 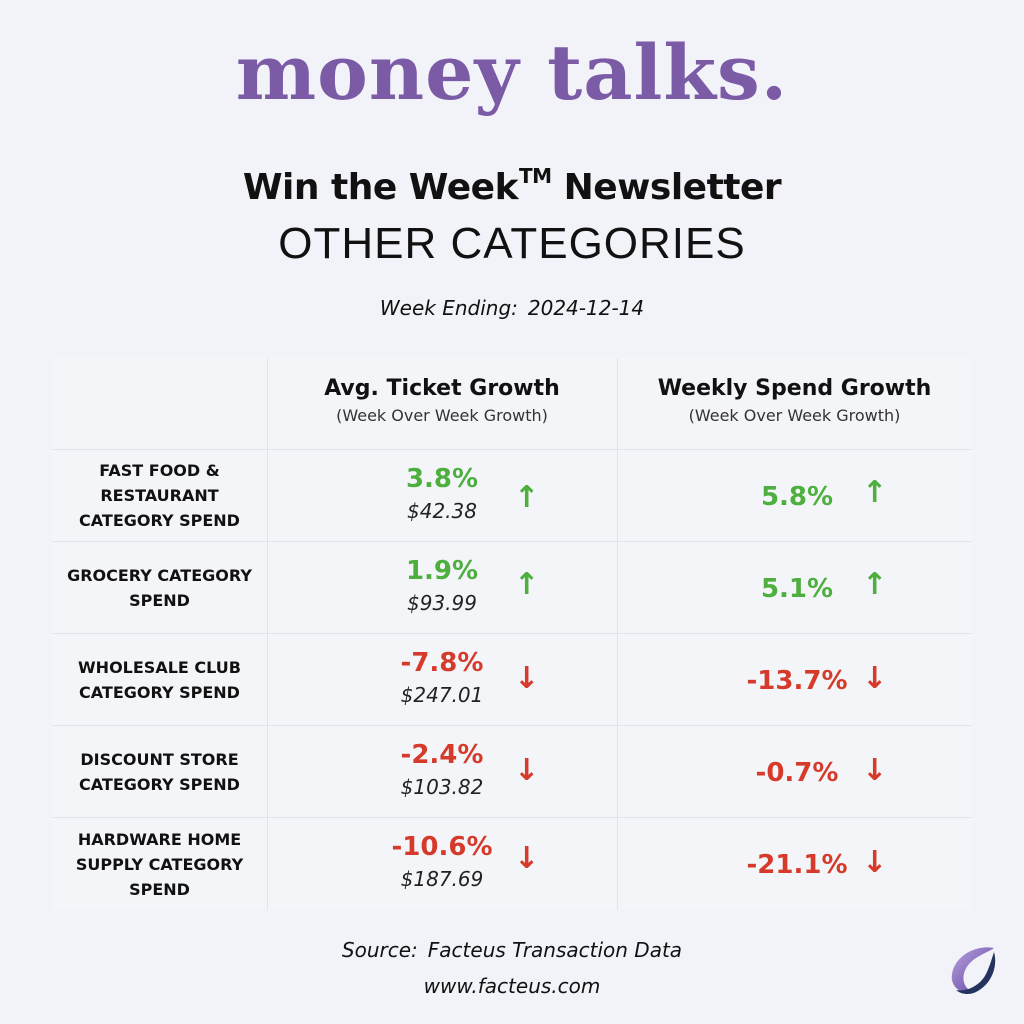 What do you see at coordinates (448, 308) in the screenshot?
I see `week-ending-label: Week Ending:` at bounding box center [448, 308].